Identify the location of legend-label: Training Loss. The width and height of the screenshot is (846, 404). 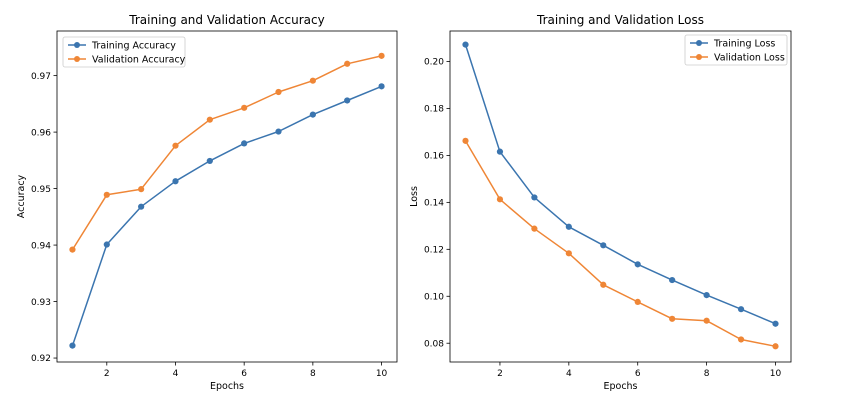
(744, 43).